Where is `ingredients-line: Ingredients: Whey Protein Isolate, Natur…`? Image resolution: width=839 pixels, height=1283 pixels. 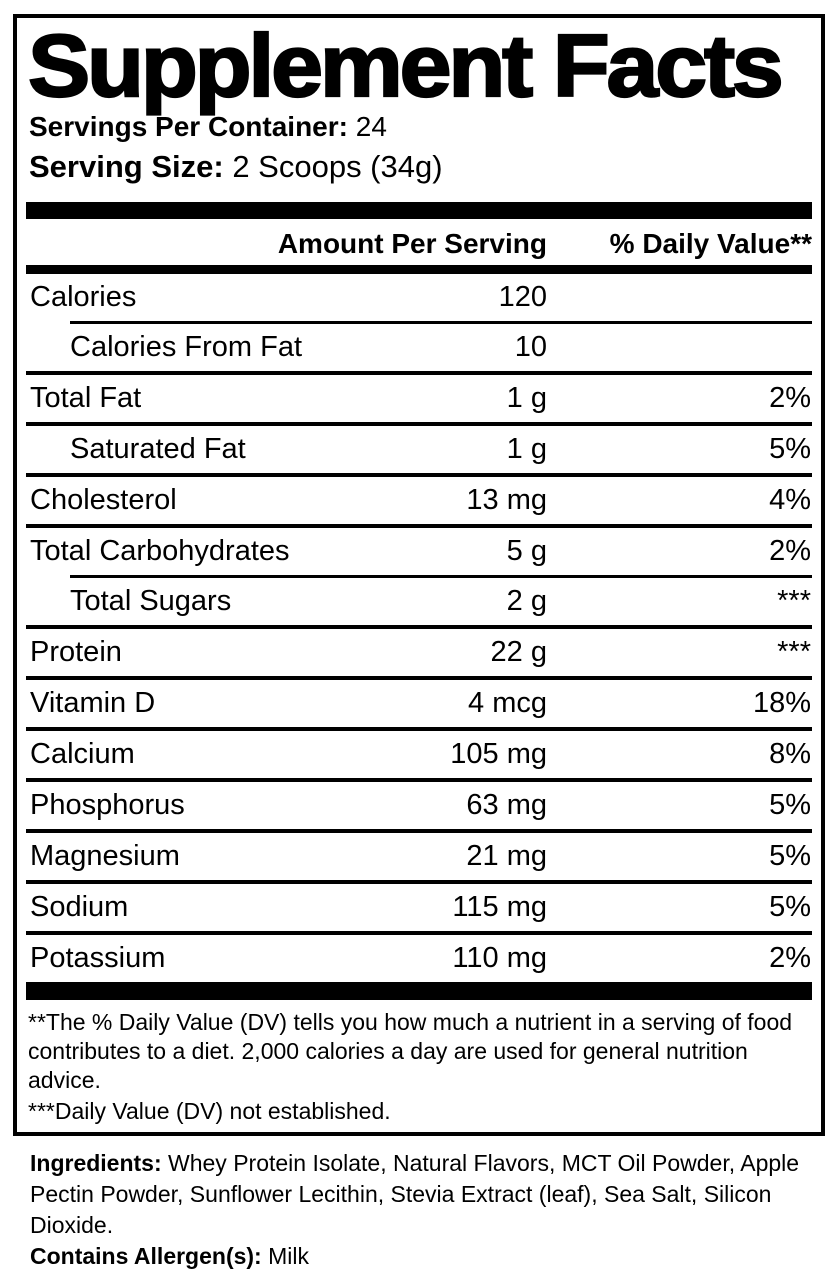 ingredients-line: Ingredients: Whey Protein Isolate, Natur… is located at coordinates (421, 1194).